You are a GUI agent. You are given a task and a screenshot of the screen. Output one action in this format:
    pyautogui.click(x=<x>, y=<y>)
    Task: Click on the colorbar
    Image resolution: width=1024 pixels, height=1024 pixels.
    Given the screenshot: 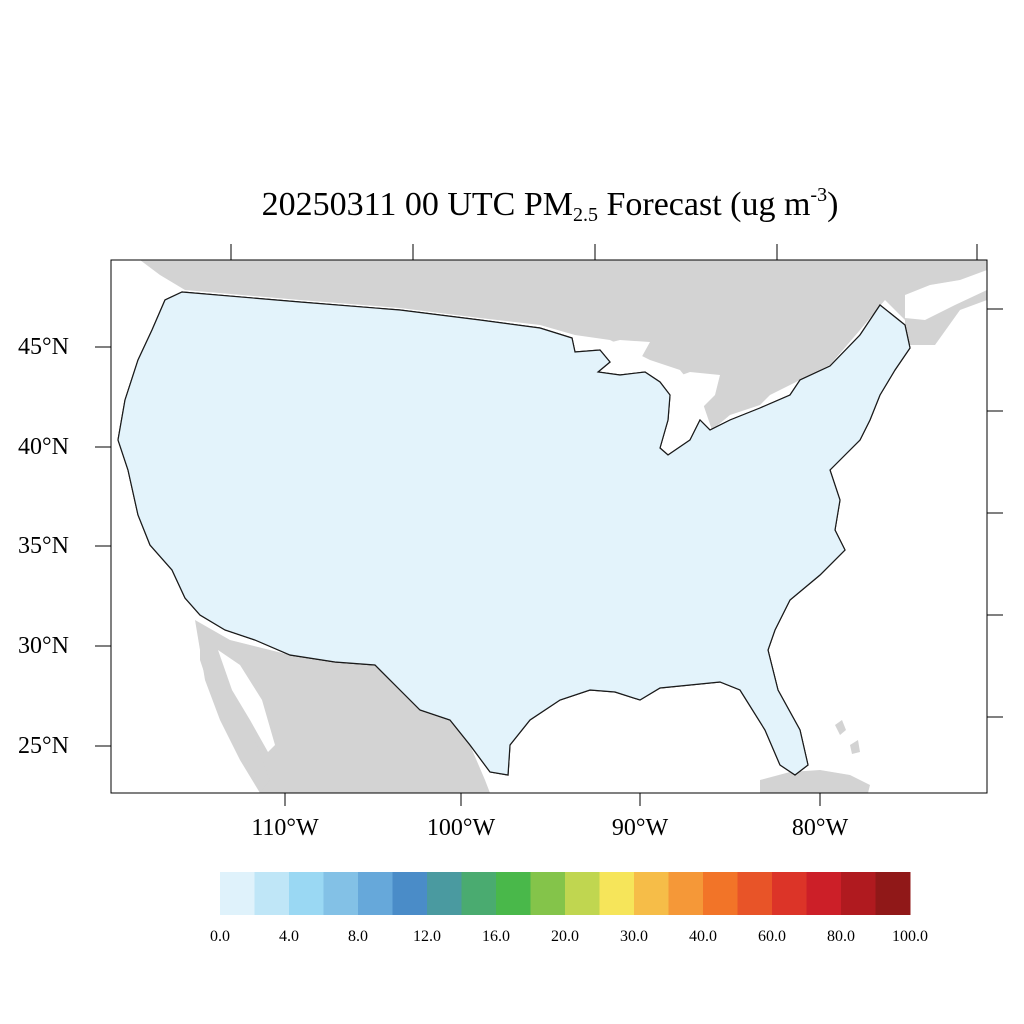 What is the action you would take?
    pyautogui.click(x=565, y=893)
    